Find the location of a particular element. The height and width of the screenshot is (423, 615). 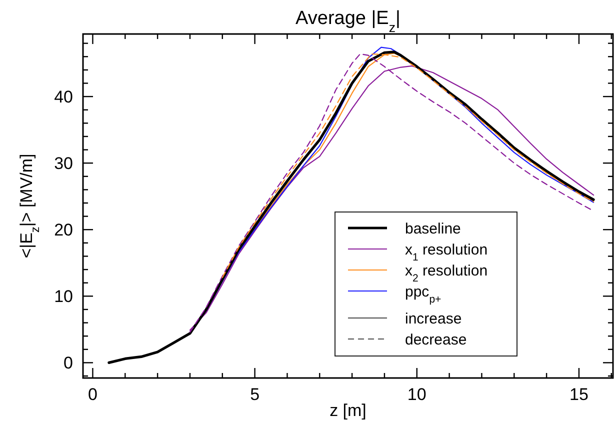

legend-label: ppc$_{p+}$ is located at coordinates (423, 294).